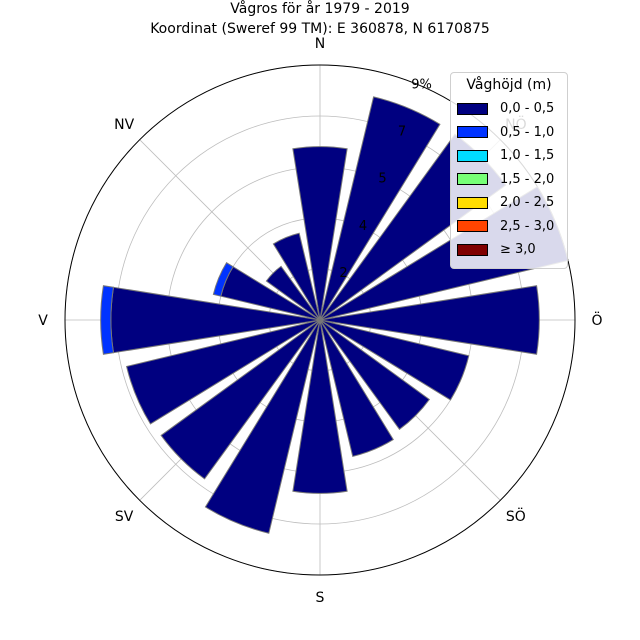  What do you see at coordinates (319, 8) in the screenshot?
I see `chart-title: Vågros för år 1979 - 2019` at bounding box center [319, 8].